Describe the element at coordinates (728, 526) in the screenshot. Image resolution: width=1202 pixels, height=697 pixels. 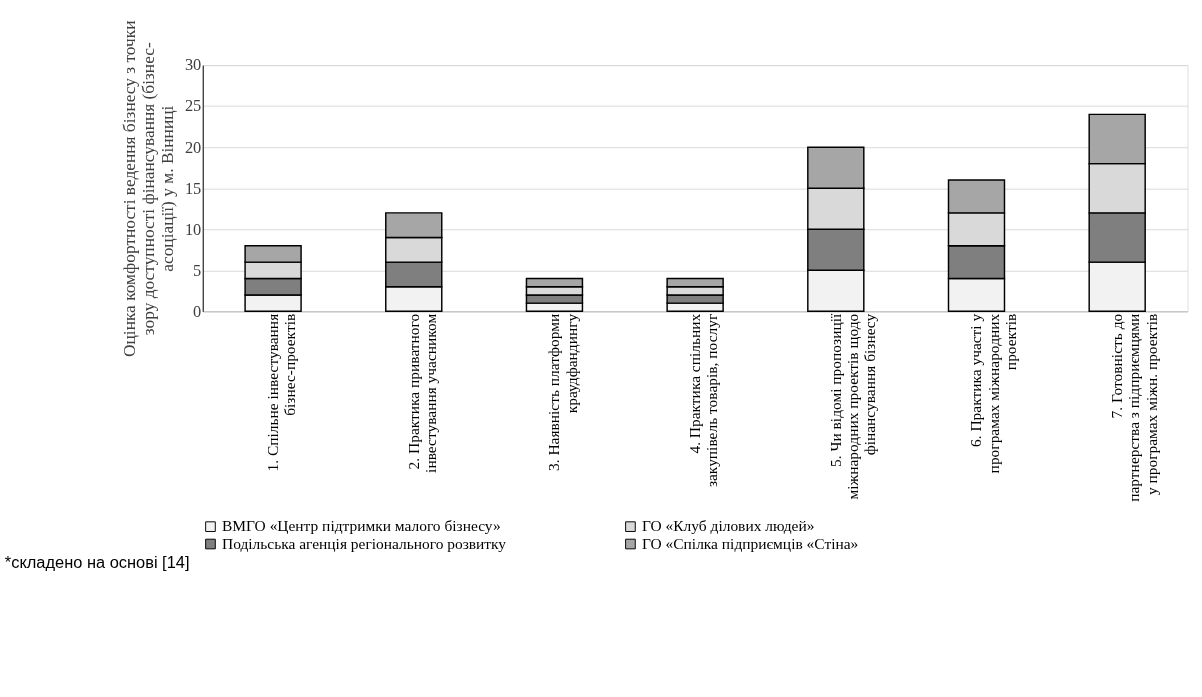
I see `legend-label: ГО «Клуб ділових людей»` at that location.